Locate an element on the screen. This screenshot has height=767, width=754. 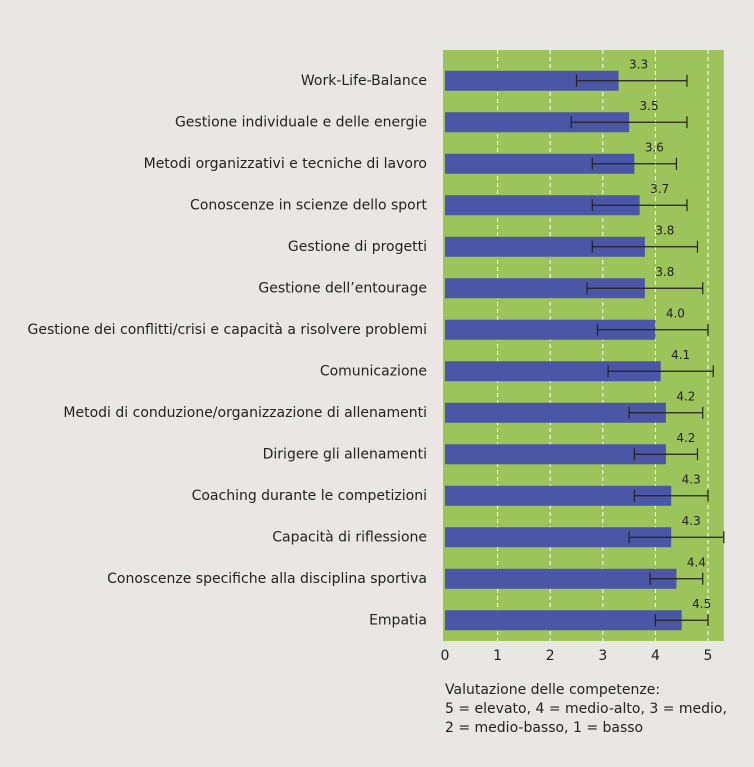
y-tick-label: Gestione individuale e delle energie is located at coordinates (301, 122).